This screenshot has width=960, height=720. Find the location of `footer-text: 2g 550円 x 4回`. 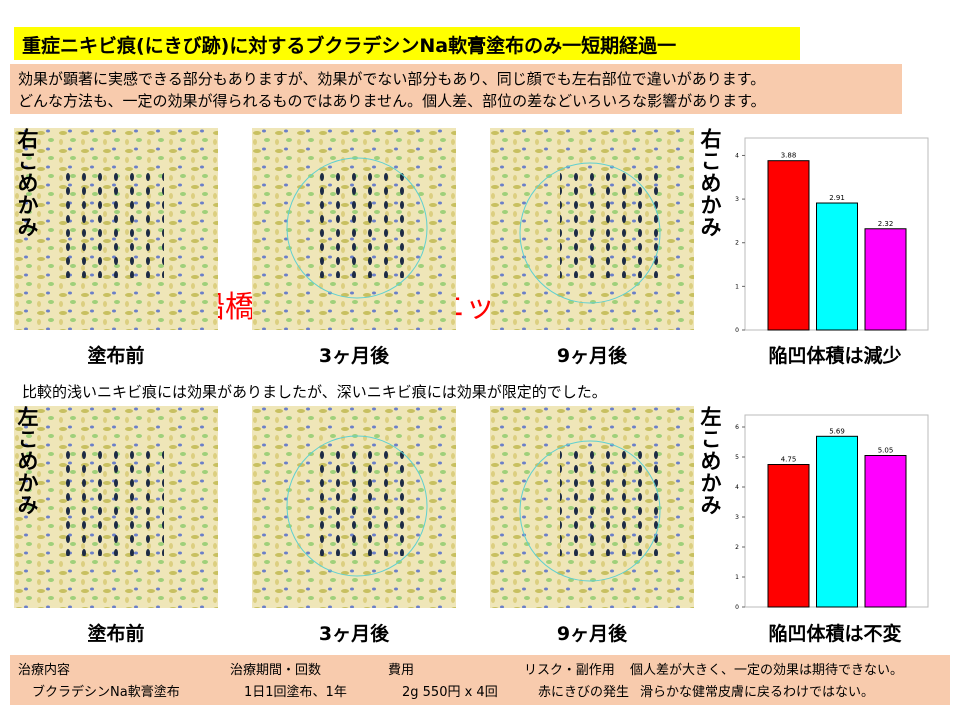

footer-text: 2g 550円 x 4回 is located at coordinates (450, 692).